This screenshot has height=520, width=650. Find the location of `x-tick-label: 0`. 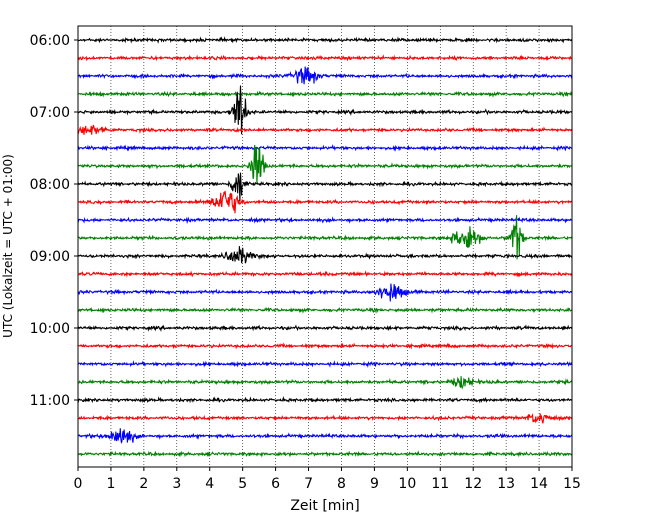

x-tick-label: 0 is located at coordinates (78, 484).